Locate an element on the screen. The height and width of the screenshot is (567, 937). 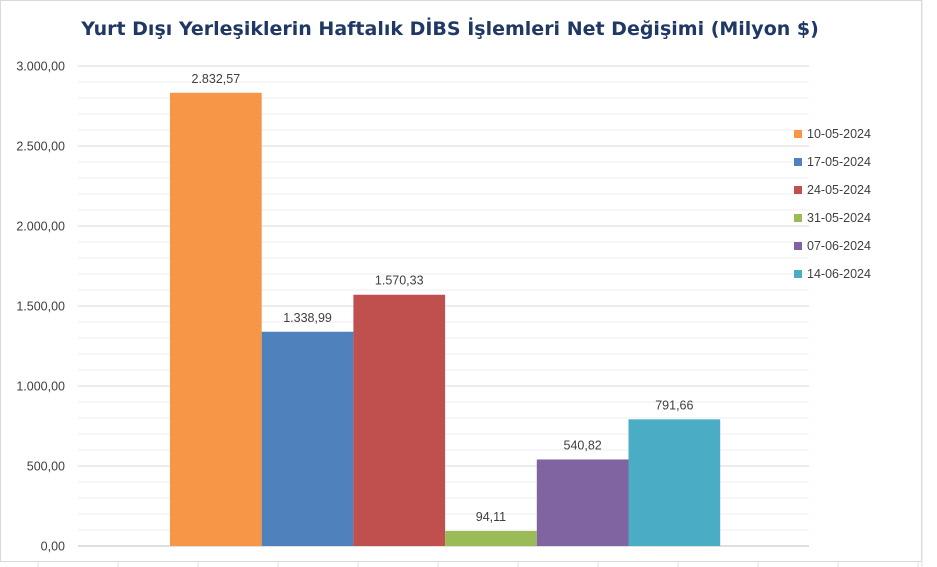
y-tick-label: 2.000,00 is located at coordinates (40, 227).